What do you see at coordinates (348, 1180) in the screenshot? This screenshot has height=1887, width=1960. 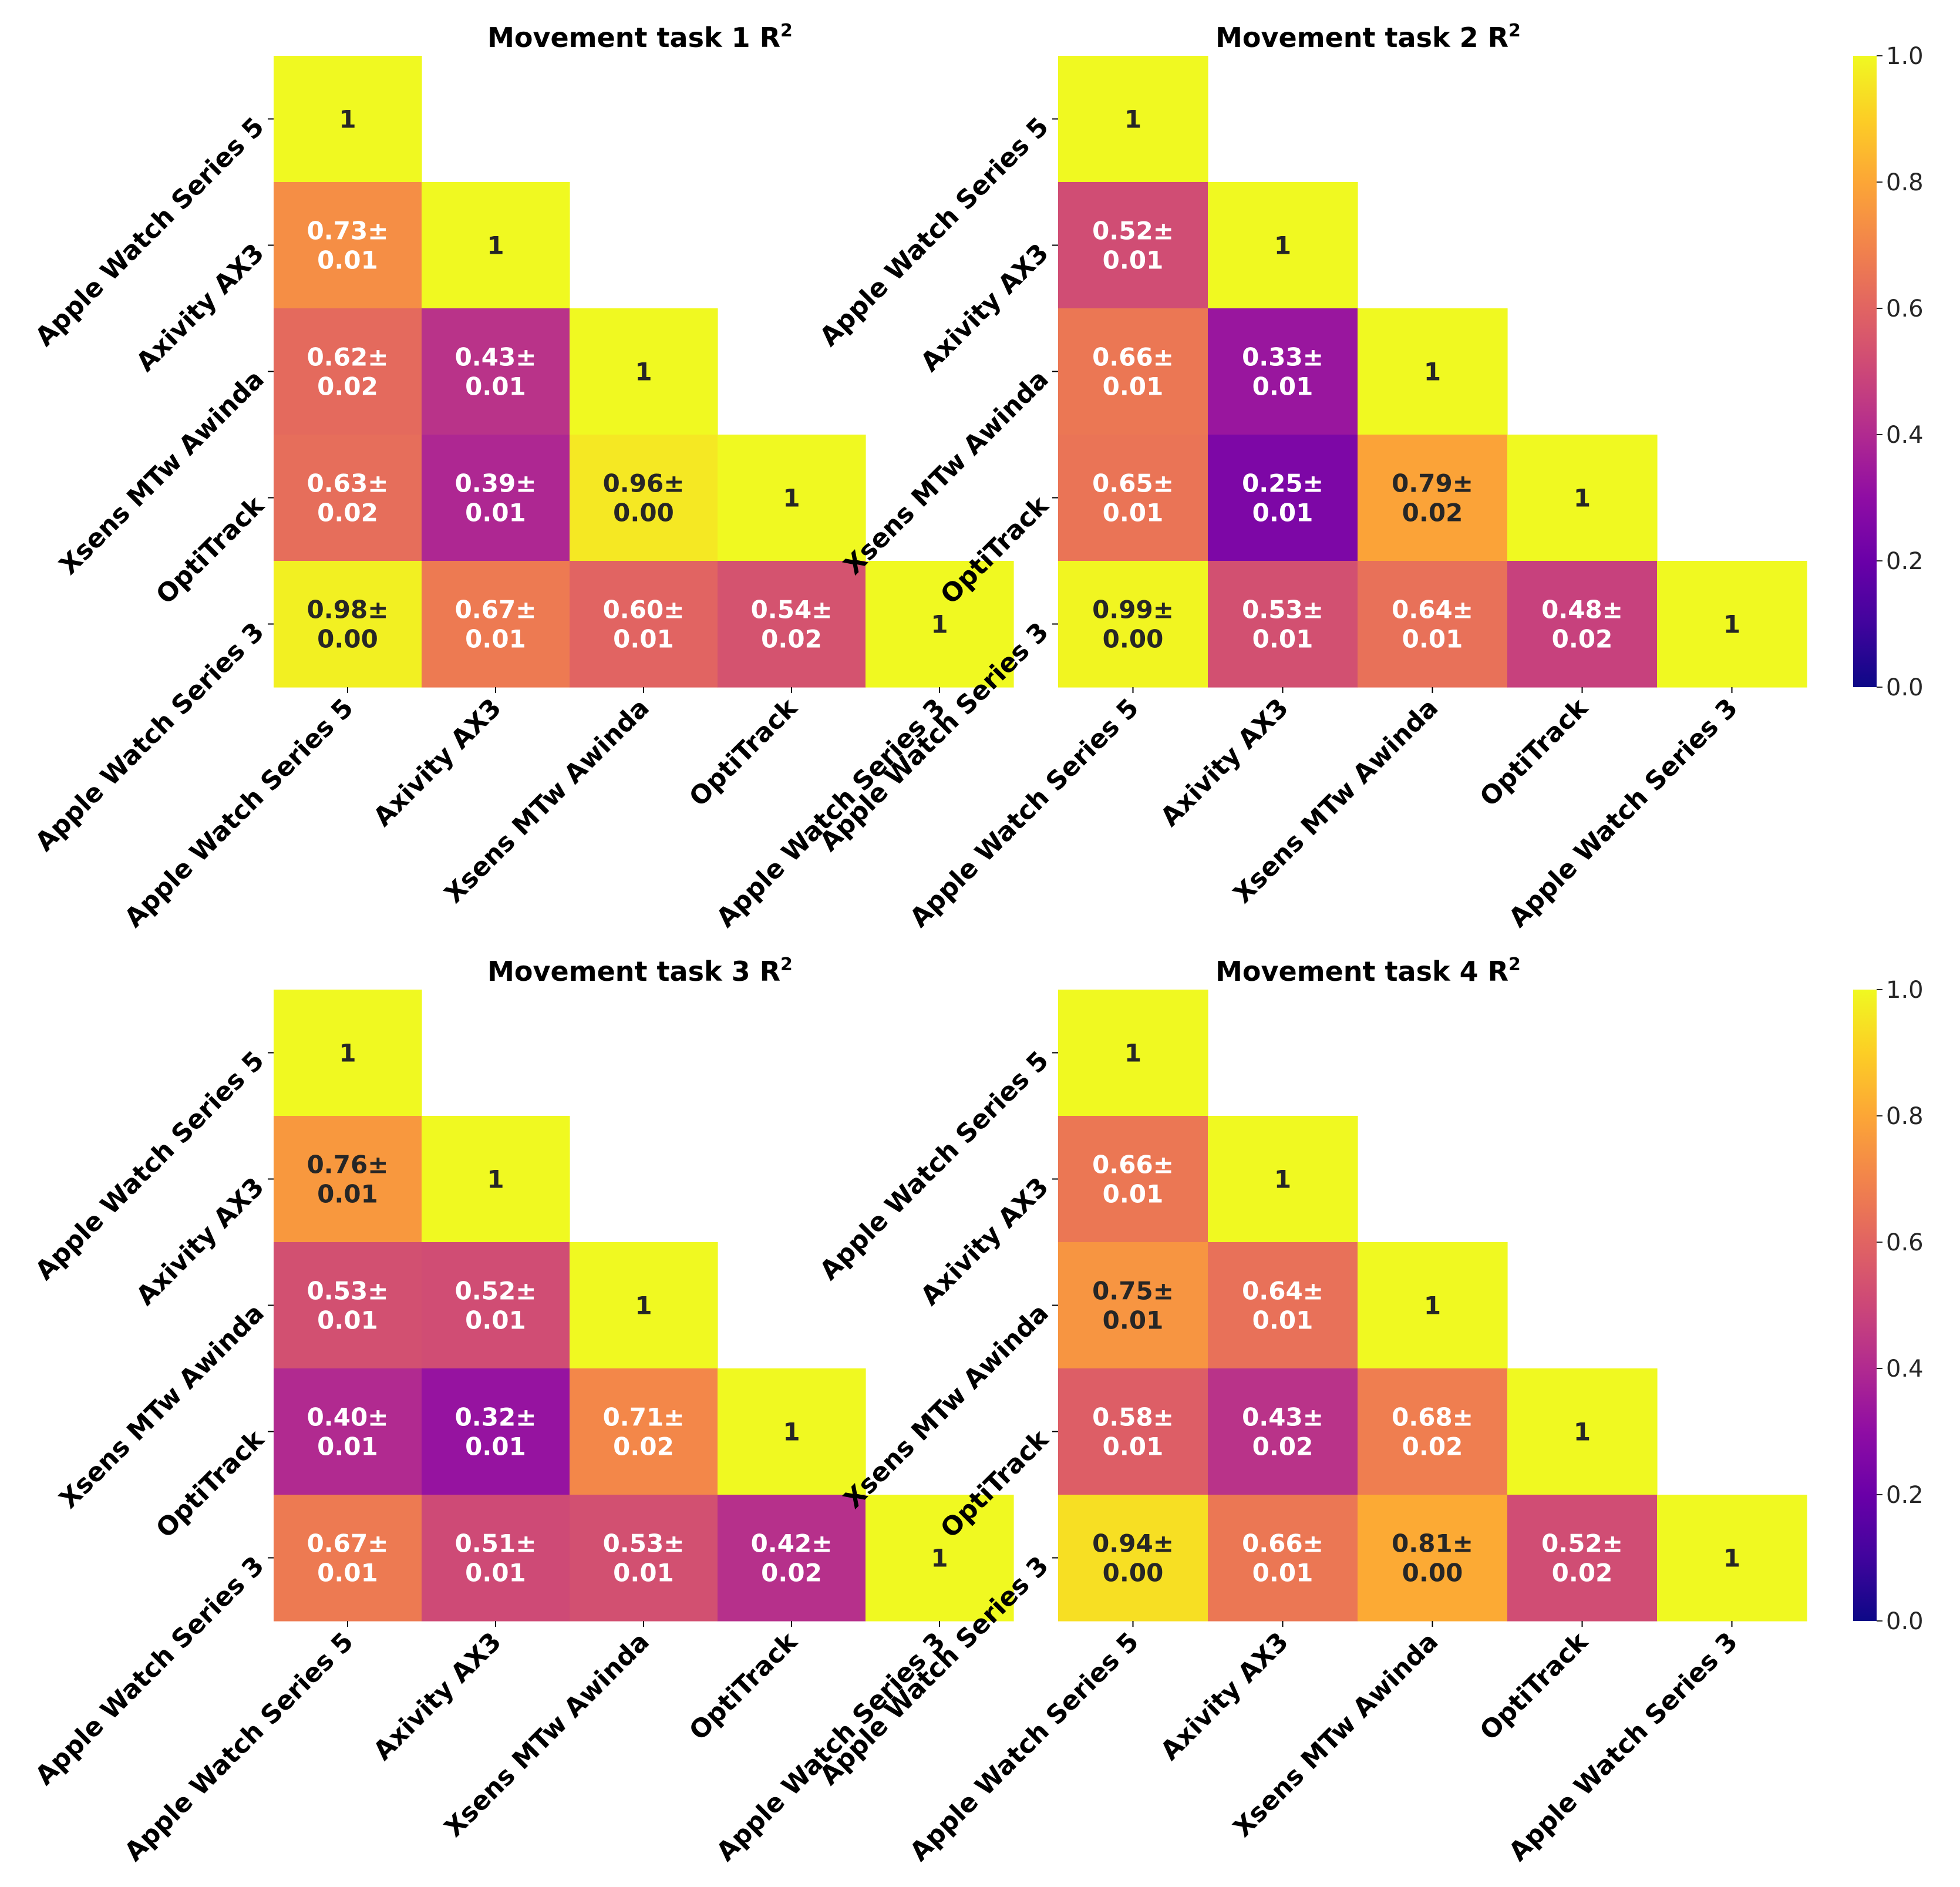 I see `cell-value-label: 0.76± 0.01` at bounding box center [348, 1180].